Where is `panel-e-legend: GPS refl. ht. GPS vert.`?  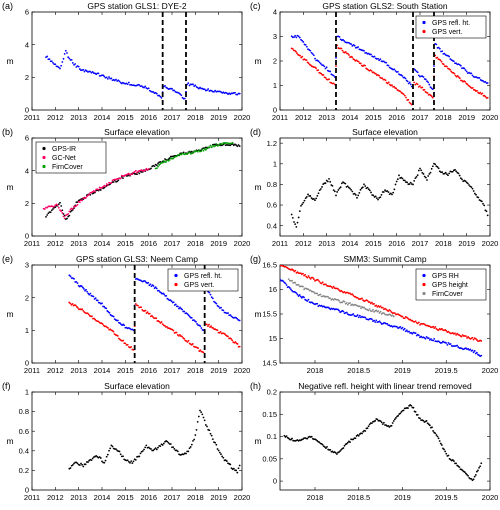
panel-e-legend: GPS refl. ht. GPS vert. is located at coordinates (203, 280).